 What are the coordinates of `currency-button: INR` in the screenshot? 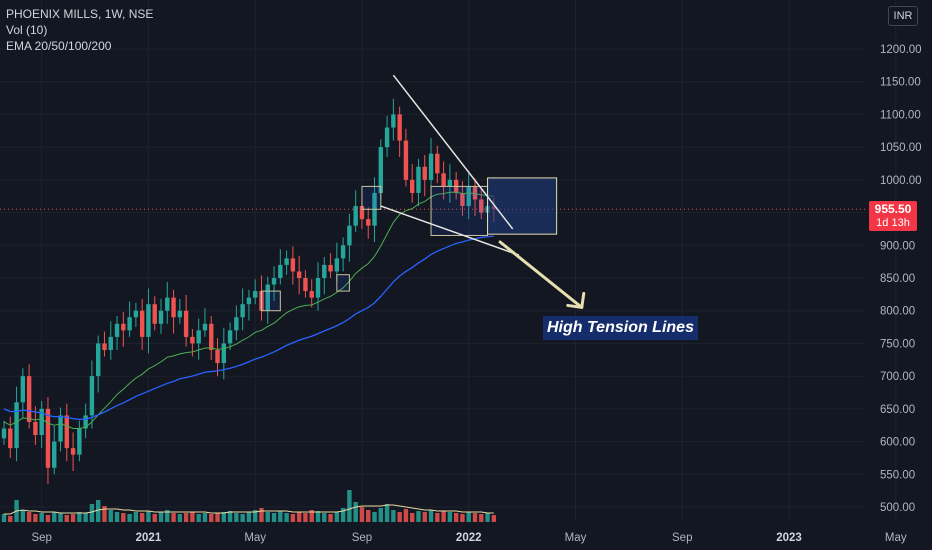 It's located at (903, 16).